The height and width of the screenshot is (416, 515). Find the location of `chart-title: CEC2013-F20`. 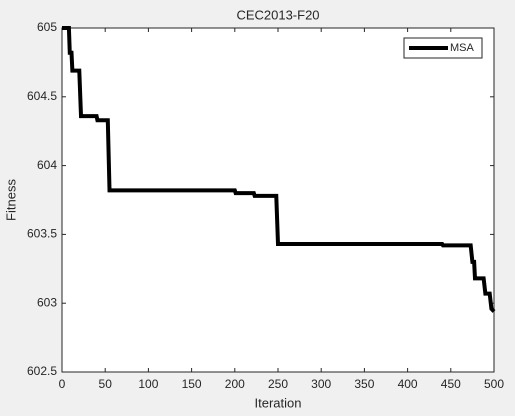

chart-title: CEC2013-F20 is located at coordinates (277, 14).